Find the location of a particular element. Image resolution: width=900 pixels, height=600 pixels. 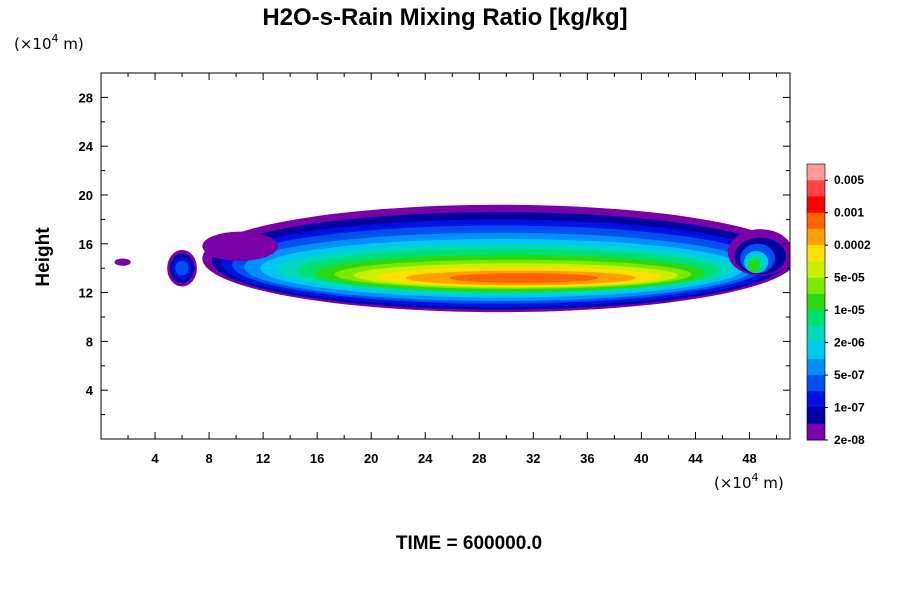

y-tick-label-4: 4 is located at coordinates (90, 390).